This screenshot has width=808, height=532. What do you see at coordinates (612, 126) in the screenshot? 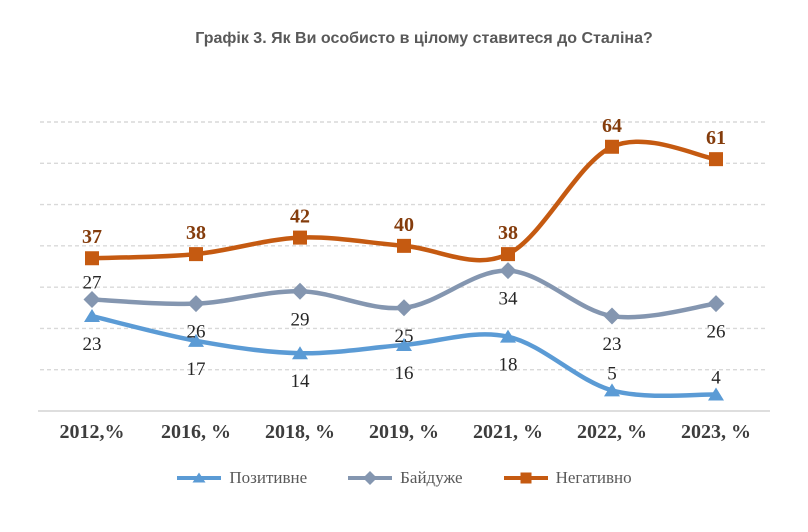
I see `data-label-negative-5: 64` at bounding box center [612, 126].